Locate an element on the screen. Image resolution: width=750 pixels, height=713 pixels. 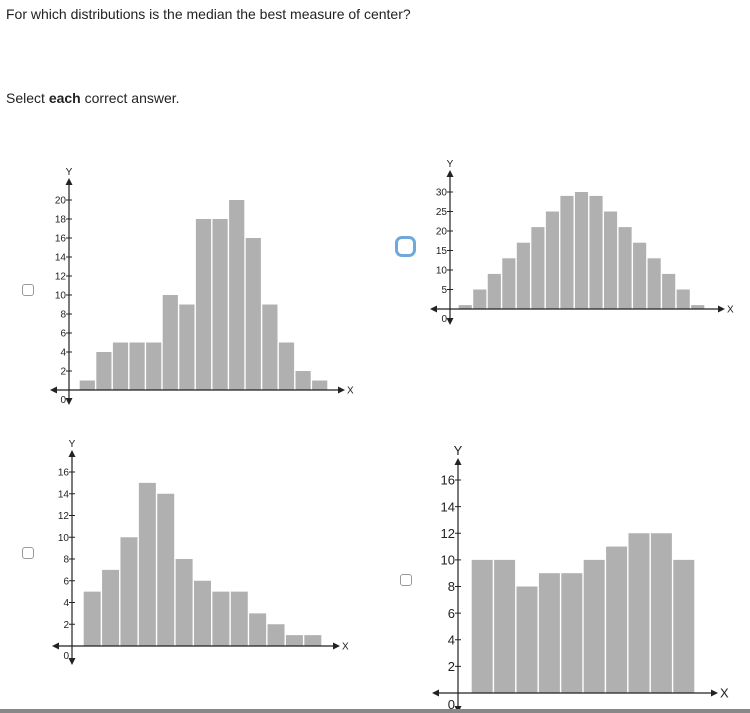
chart-4-y-tick-label: 16 is located at coordinates (448, 480).